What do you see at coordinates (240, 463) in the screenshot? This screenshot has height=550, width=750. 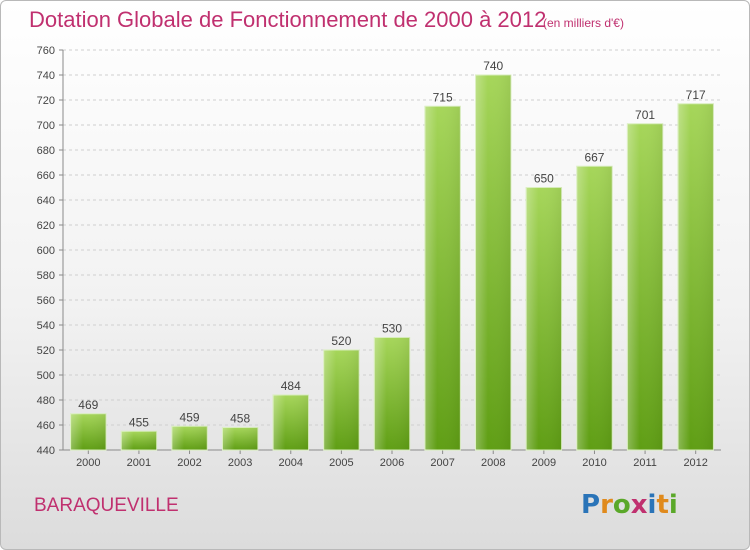 I see `x-tick-label: 2003` at bounding box center [240, 463].